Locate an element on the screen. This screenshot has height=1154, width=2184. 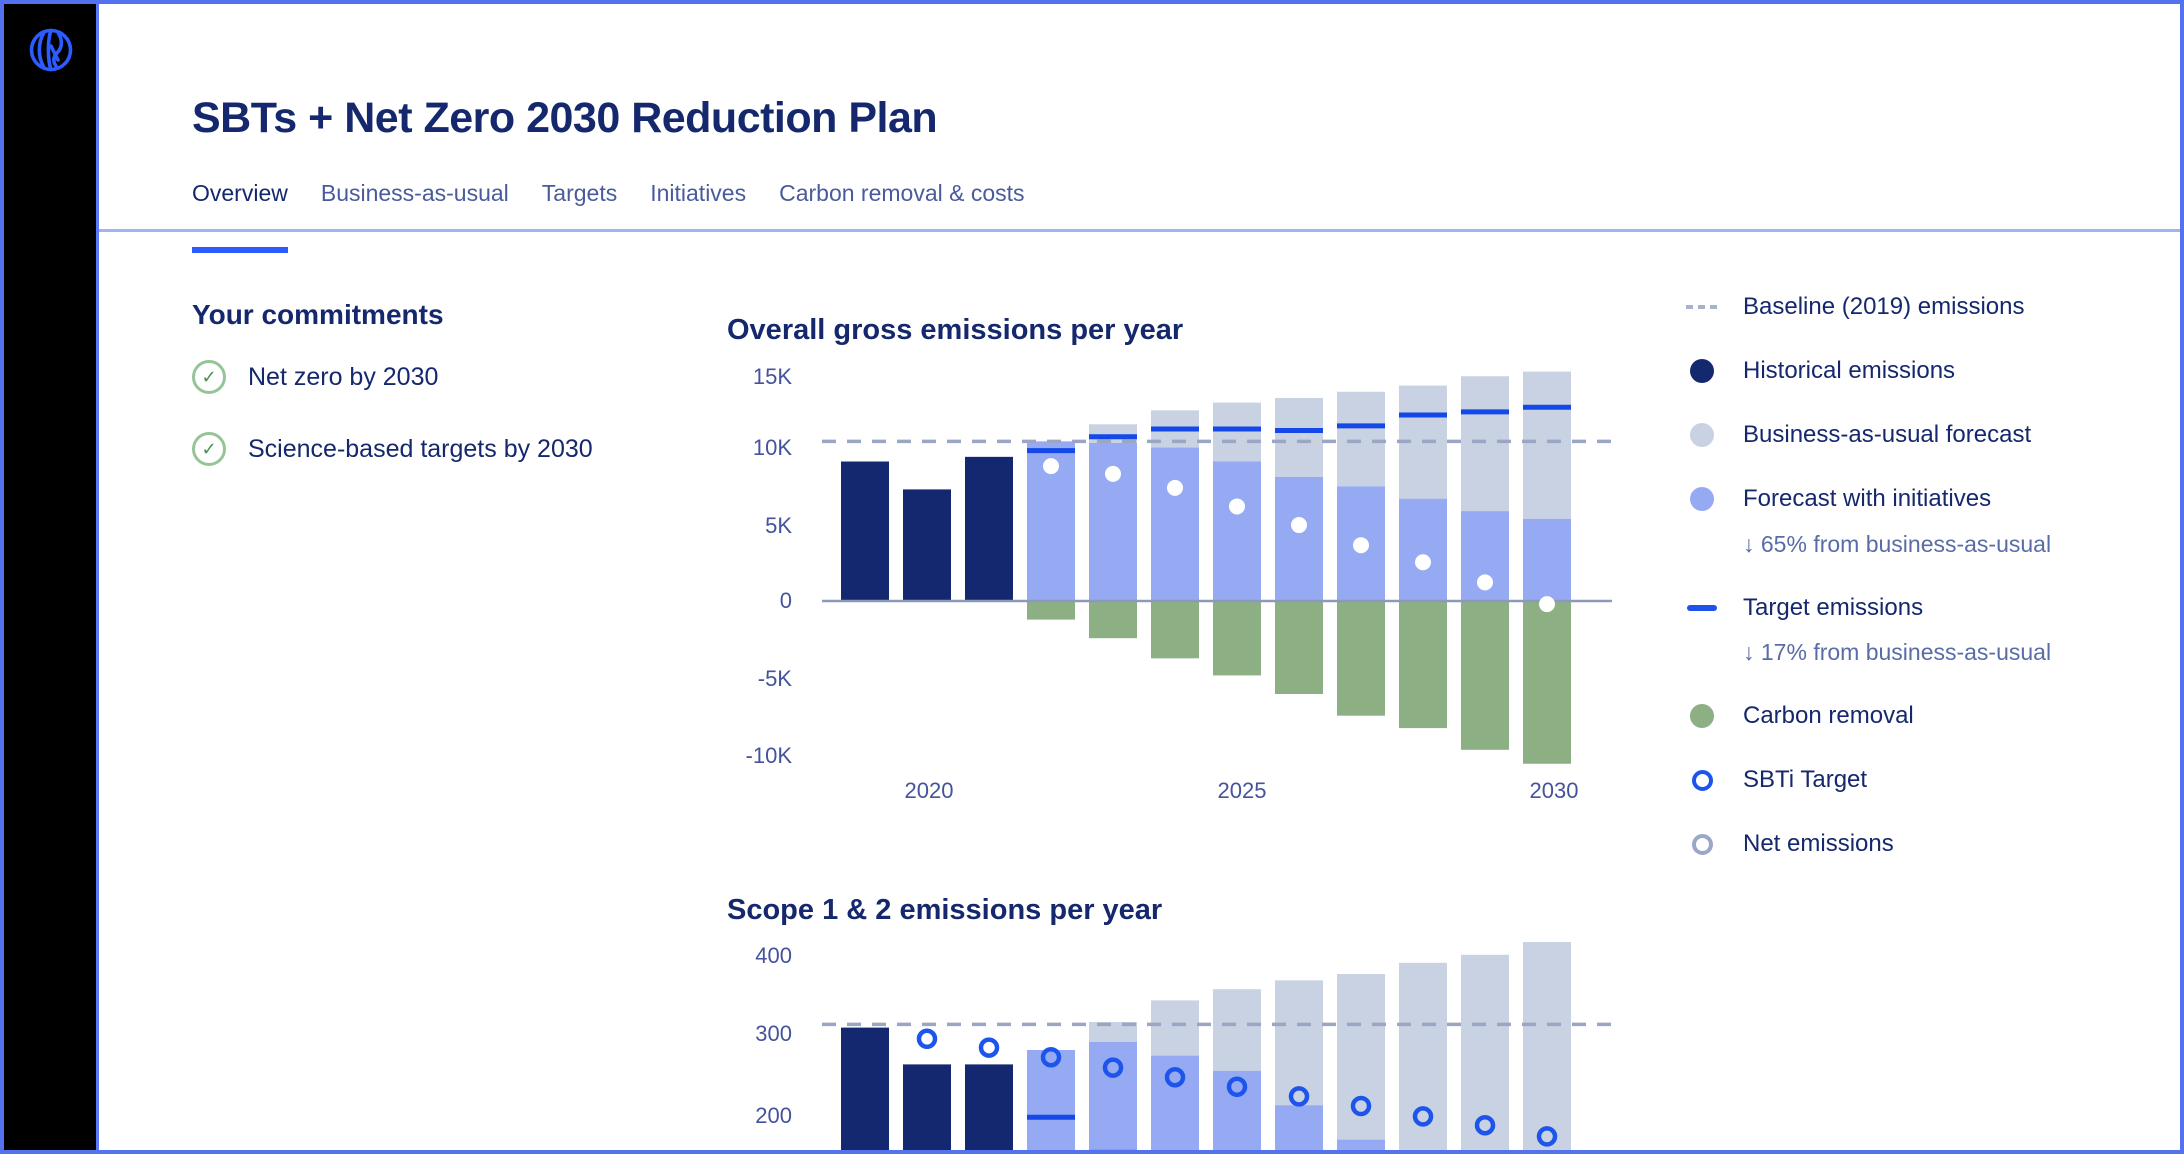
chart2-ytick: 300 is located at coordinates (773, 1033).